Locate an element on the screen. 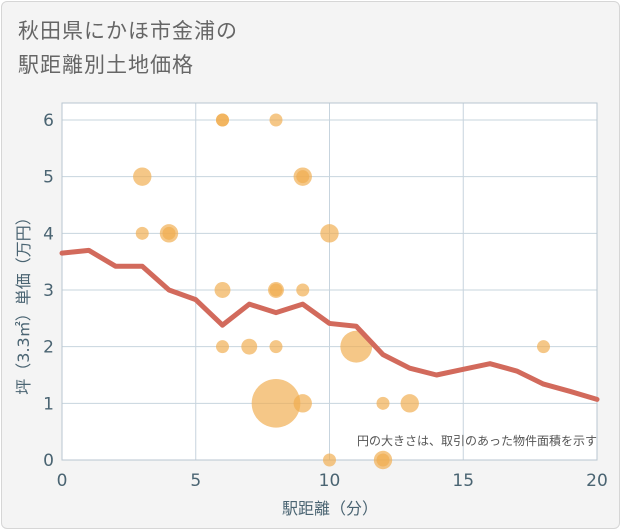 Image resolution: width=621 pixels, height=530 pixels. y-axis-label: 坪（3.3㎡）単価（万円） is located at coordinates (23, 301).